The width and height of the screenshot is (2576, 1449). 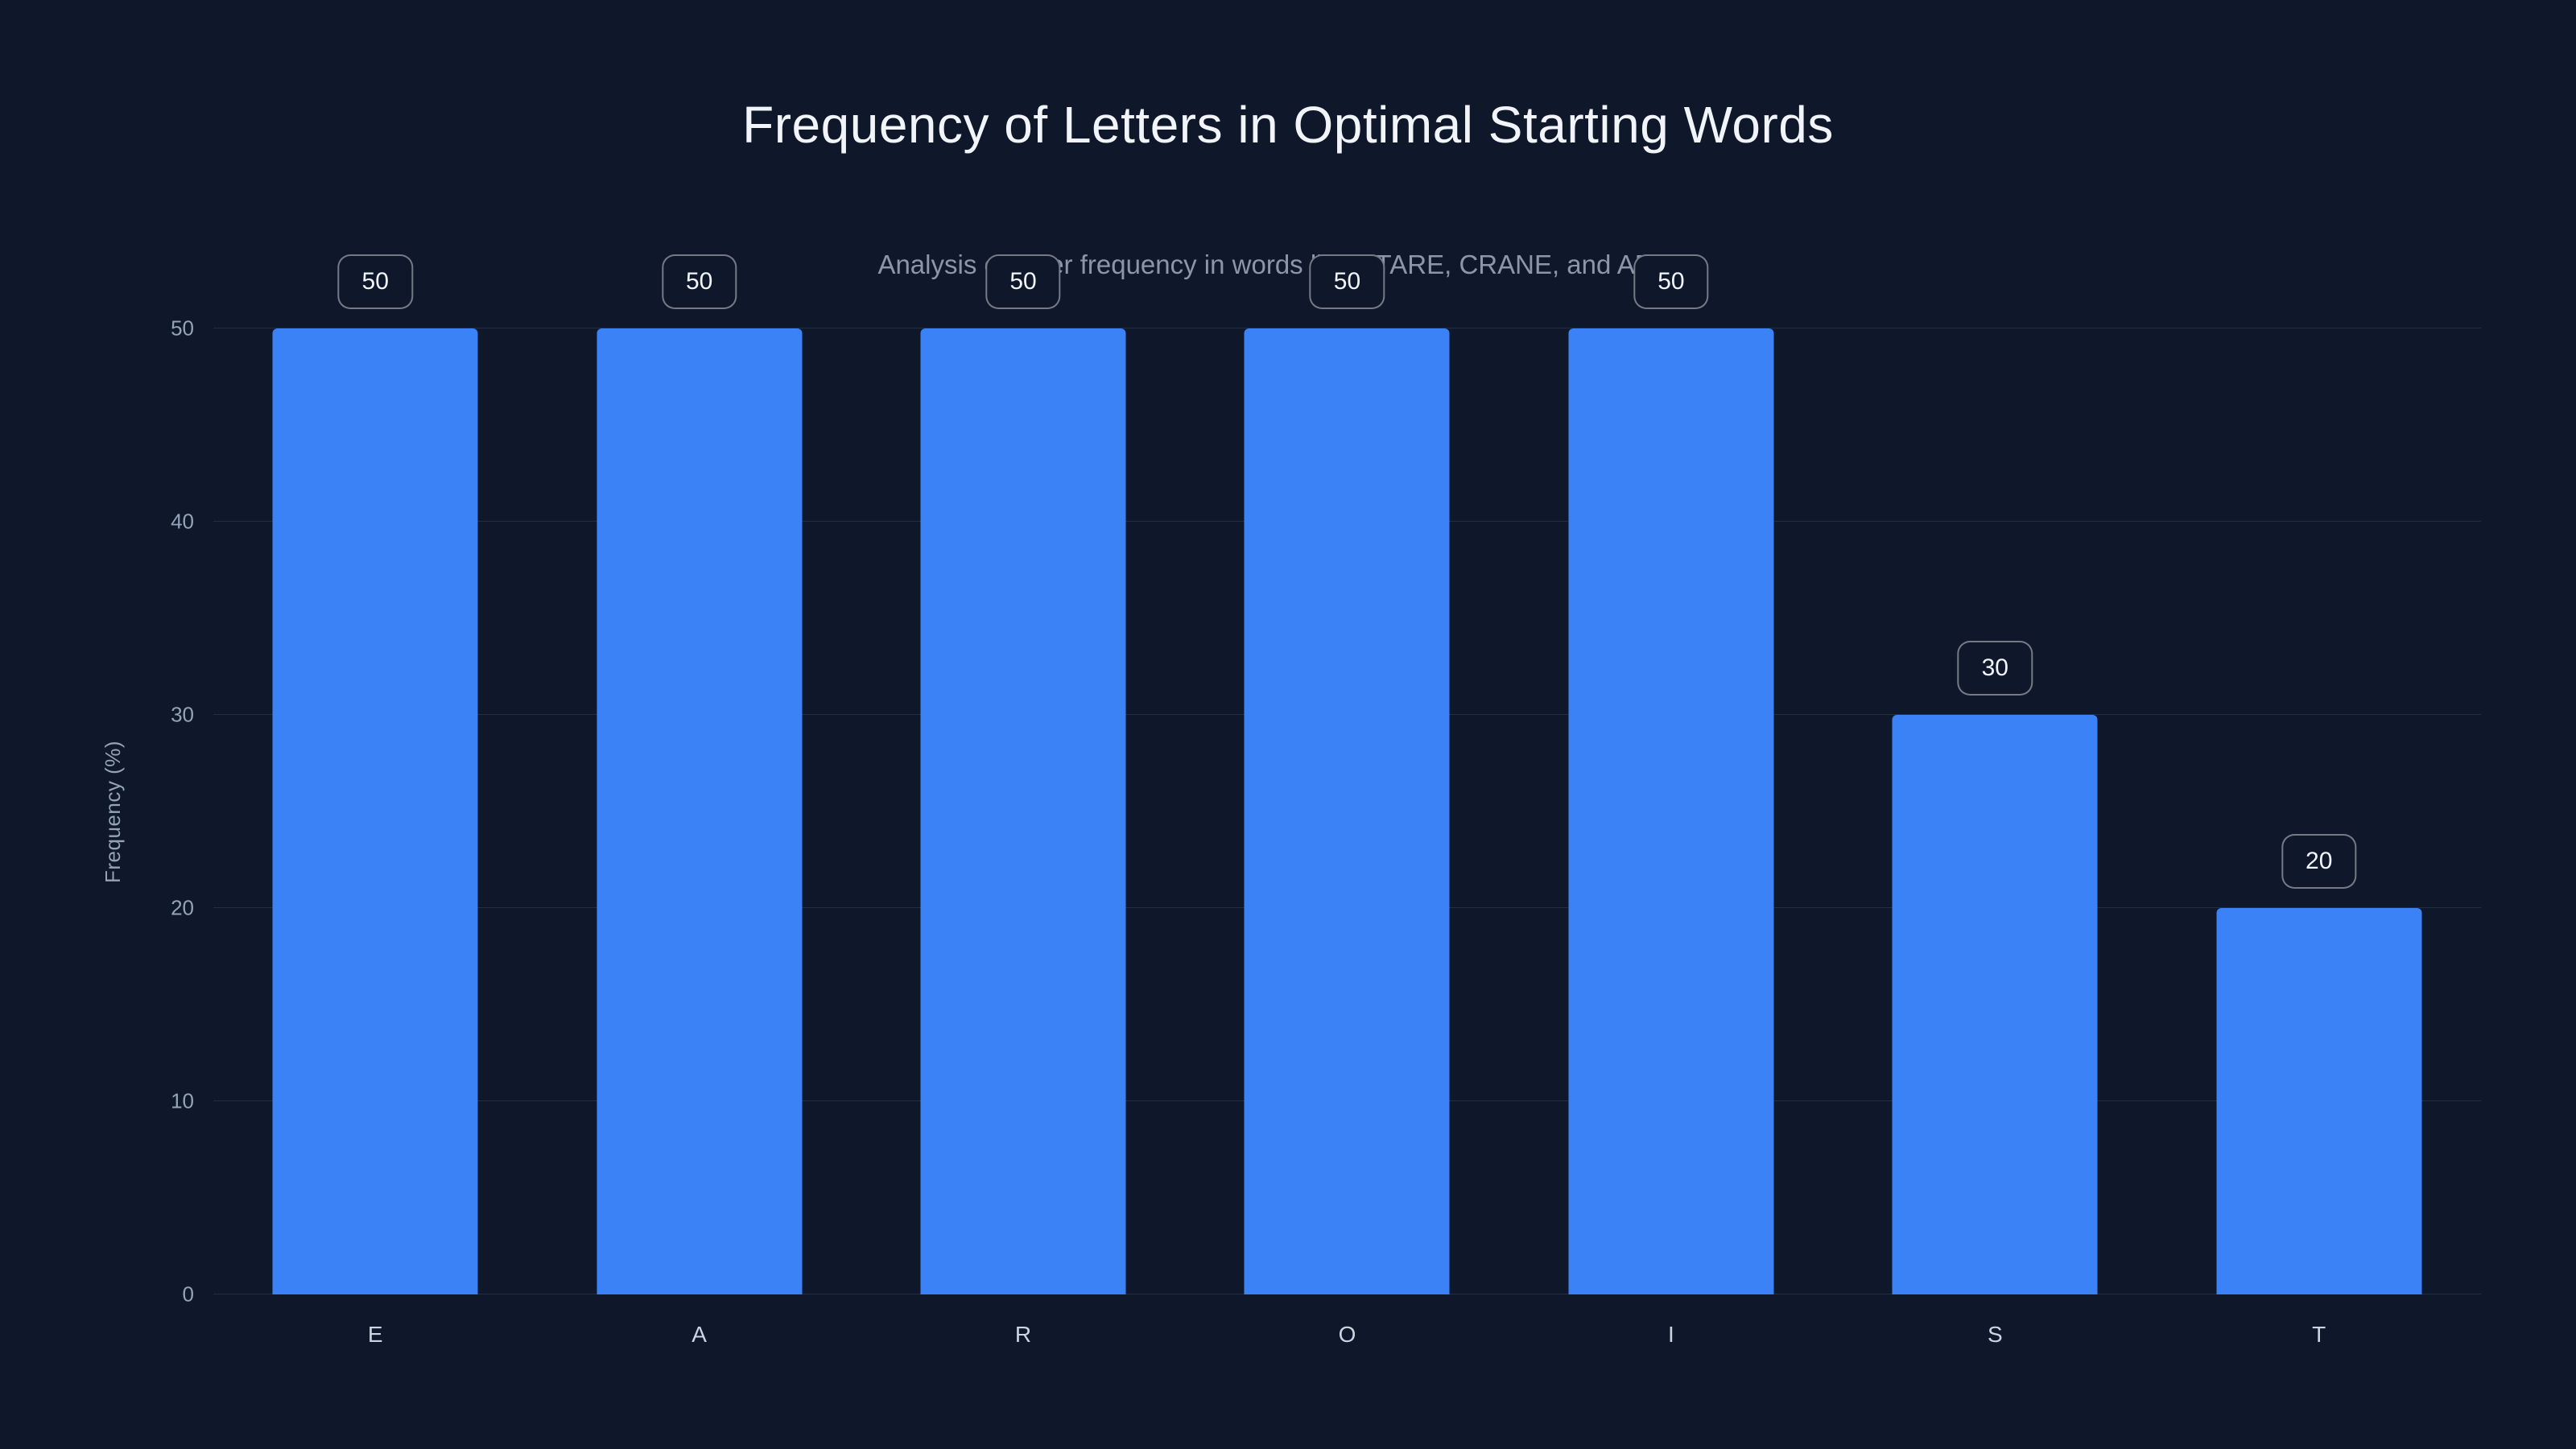 I want to click on value-label-o: 50, so click(x=1347, y=281).